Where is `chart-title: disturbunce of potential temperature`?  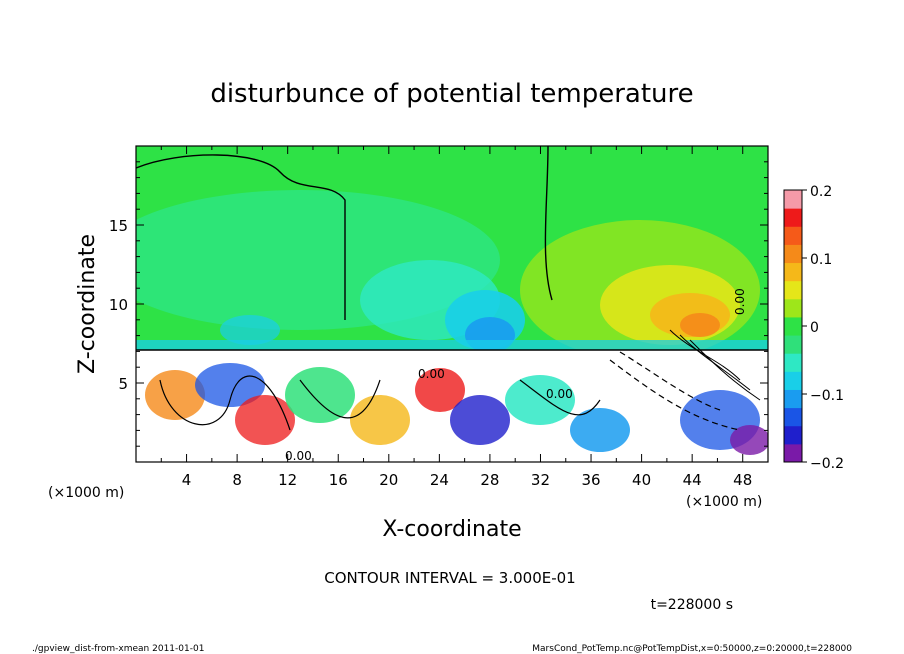
chart-title: disturbunce of potential temperature is located at coordinates (451, 94).